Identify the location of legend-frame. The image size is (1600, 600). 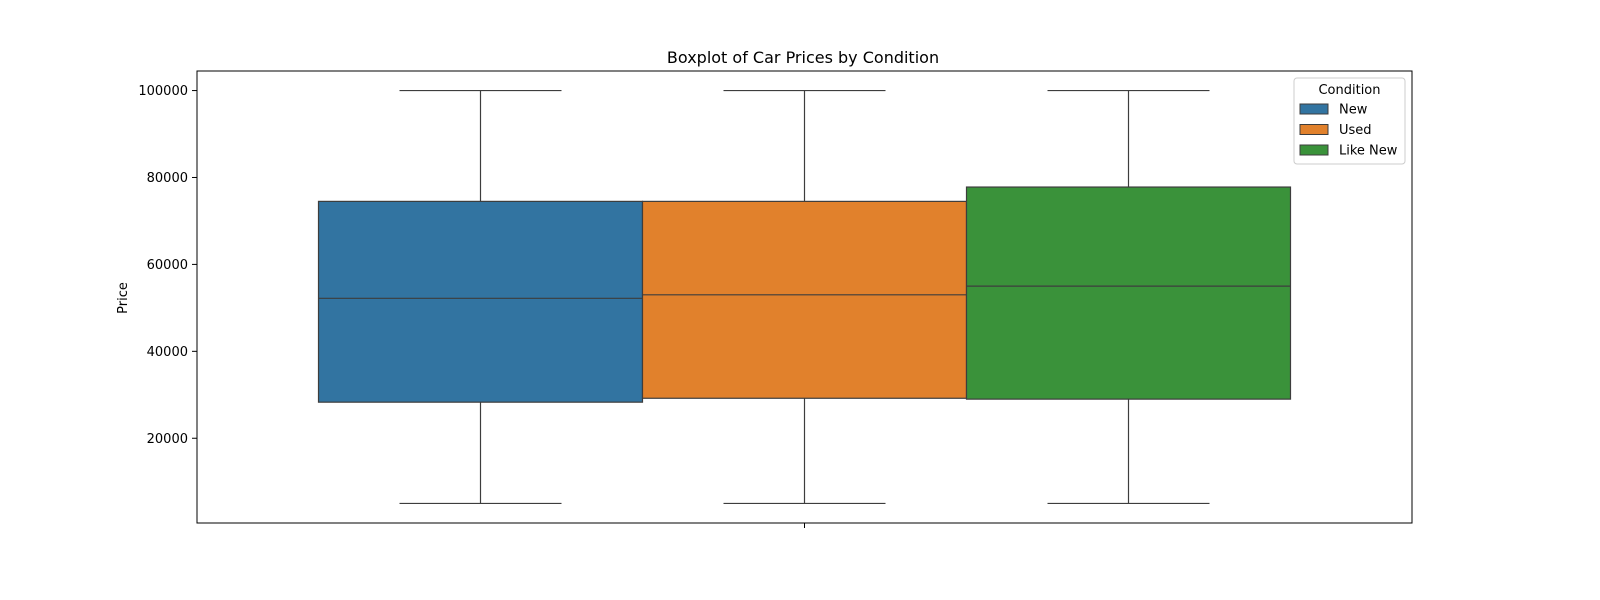
(1349, 121).